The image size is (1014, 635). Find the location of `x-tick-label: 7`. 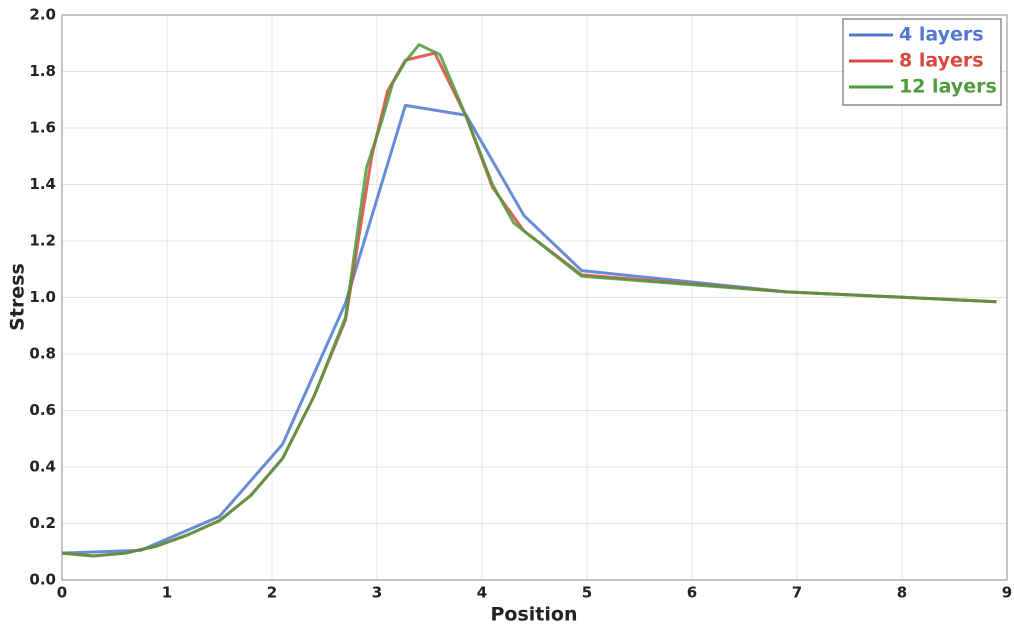

x-tick-label: 7 is located at coordinates (797, 593).